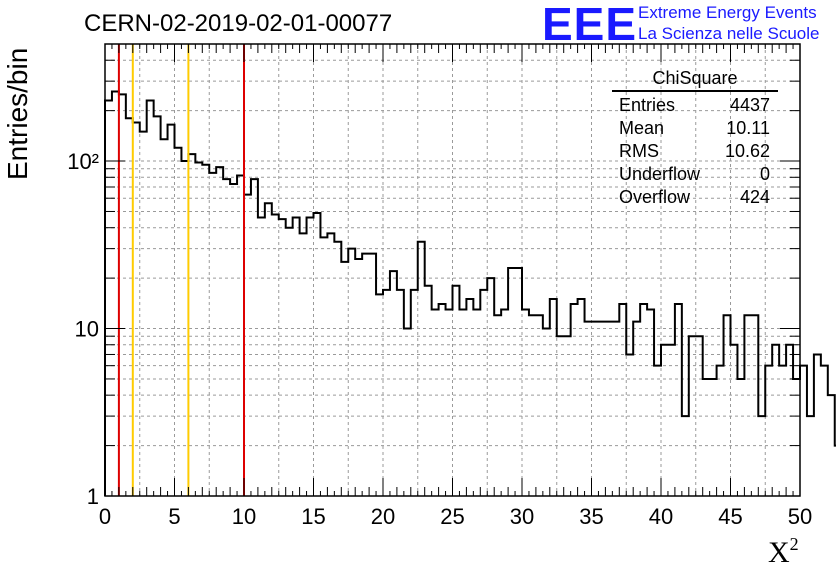 This screenshot has height=572, width=836. Describe the element at coordinates (660, 174) in the screenshot. I see `stats-label: Underflow` at that location.